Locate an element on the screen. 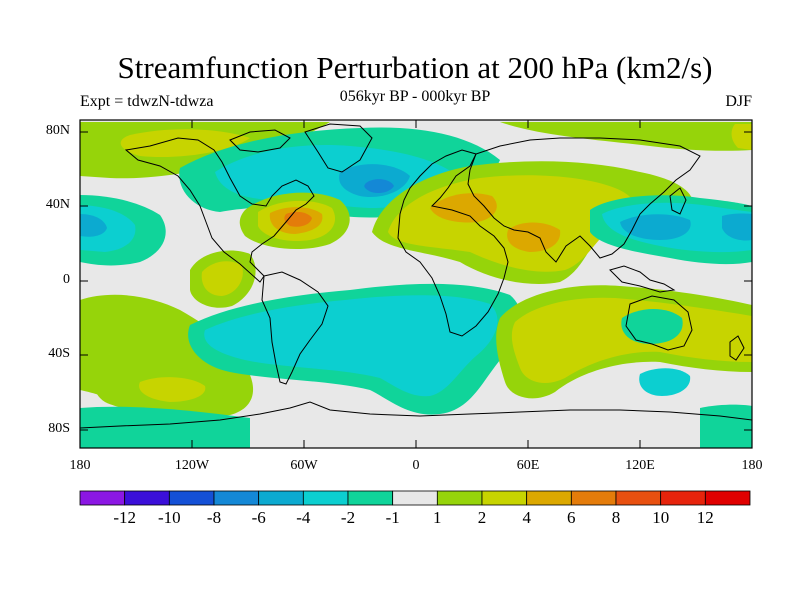  coastline-japan is located at coordinates (678, 201).